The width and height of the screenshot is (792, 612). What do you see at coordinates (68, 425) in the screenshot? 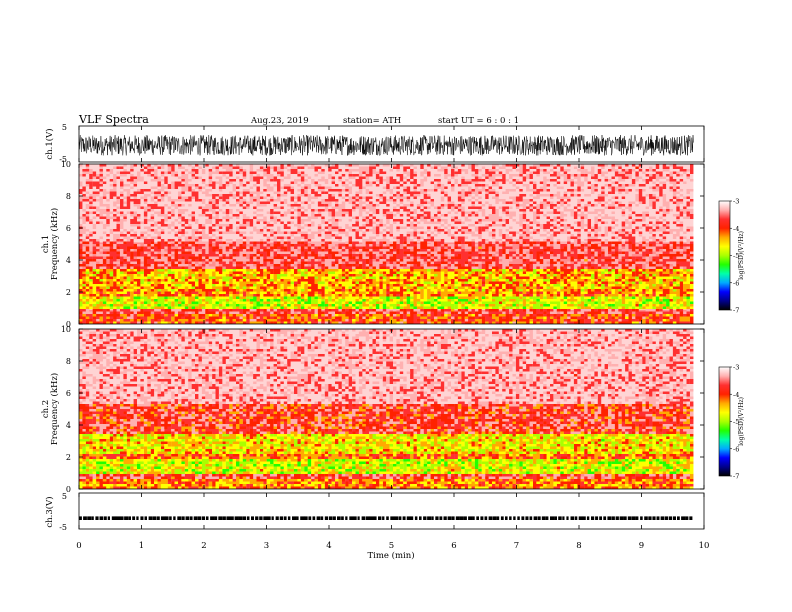
I see `ch2-spectrogram-ytick-label: 4` at bounding box center [68, 425].